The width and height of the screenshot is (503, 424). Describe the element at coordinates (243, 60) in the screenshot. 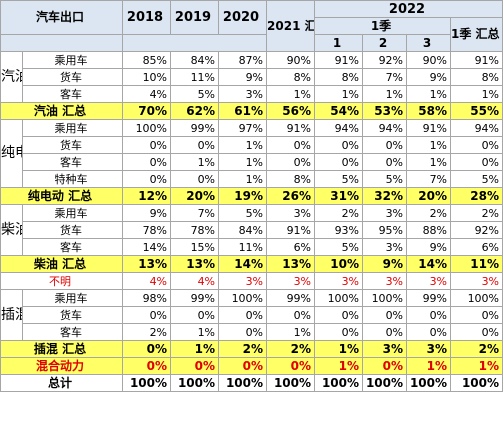

I see `value-cell: 87%` at that location.